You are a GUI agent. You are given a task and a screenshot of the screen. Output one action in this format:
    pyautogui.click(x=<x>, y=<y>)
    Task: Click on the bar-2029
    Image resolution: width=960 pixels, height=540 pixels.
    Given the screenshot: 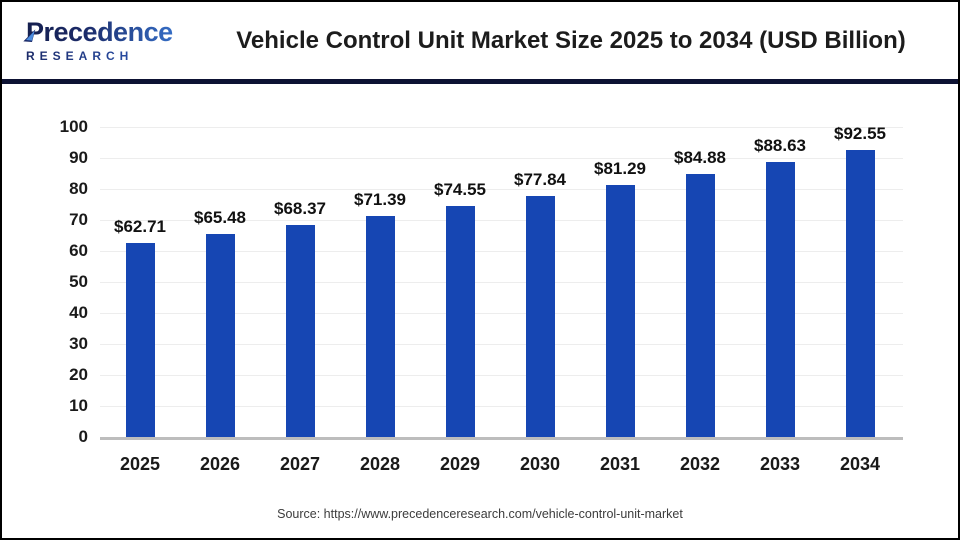 What is the action you would take?
    pyautogui.click(x=460, y=321)
    